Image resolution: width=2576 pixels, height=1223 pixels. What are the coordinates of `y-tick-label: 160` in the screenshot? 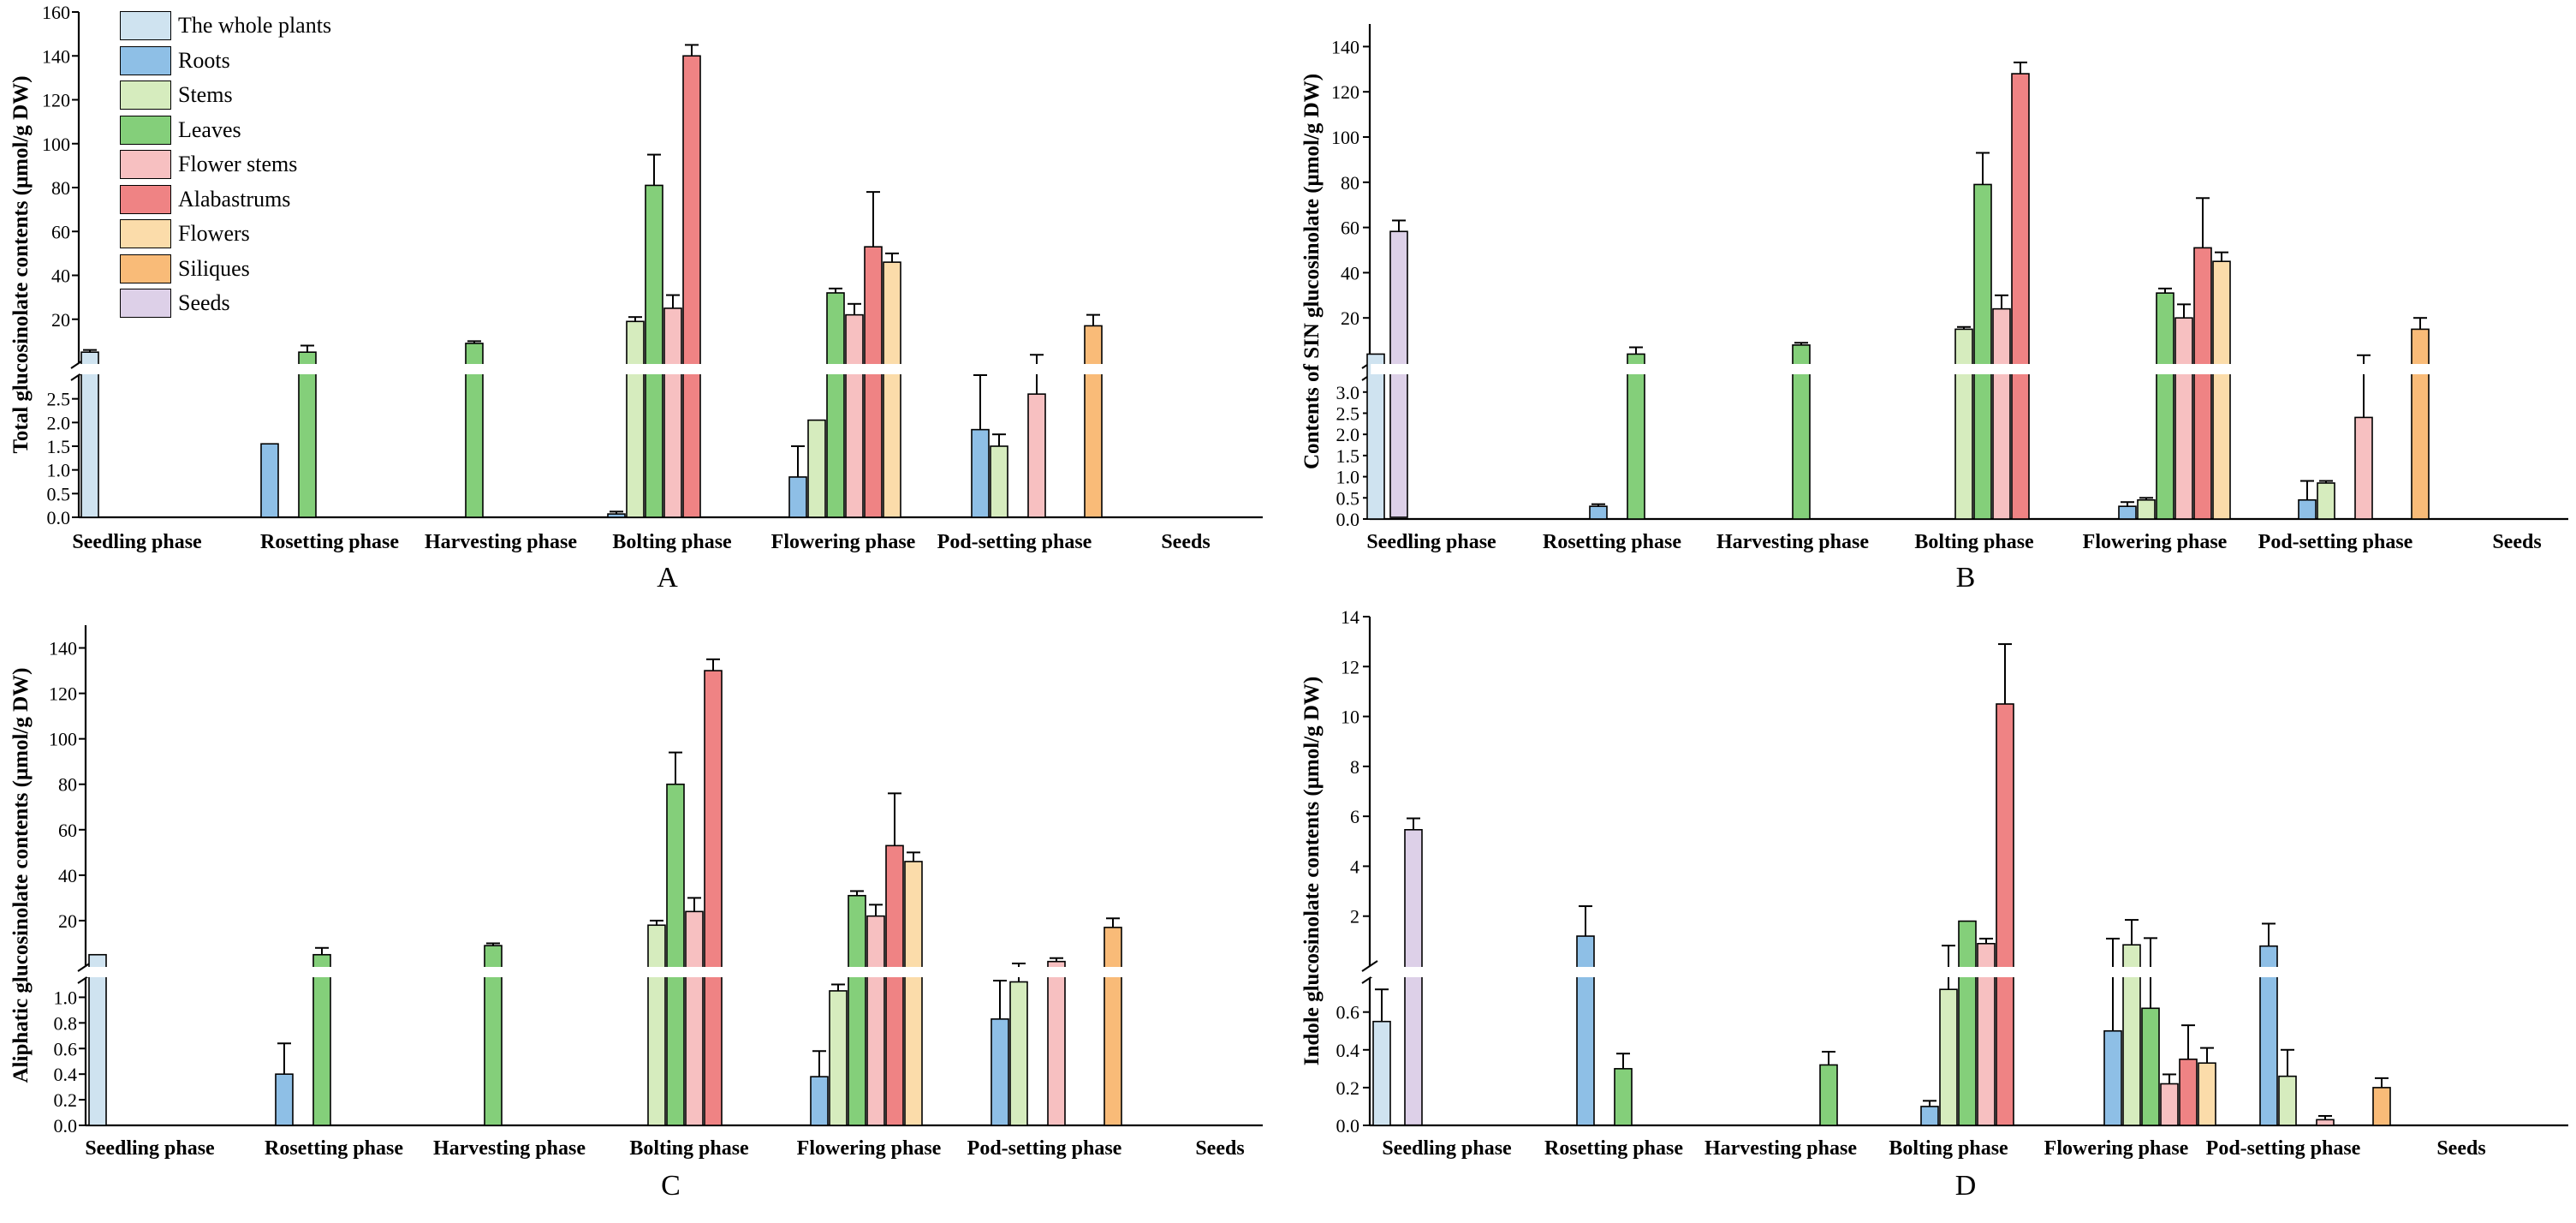 It's located at (56, 12).